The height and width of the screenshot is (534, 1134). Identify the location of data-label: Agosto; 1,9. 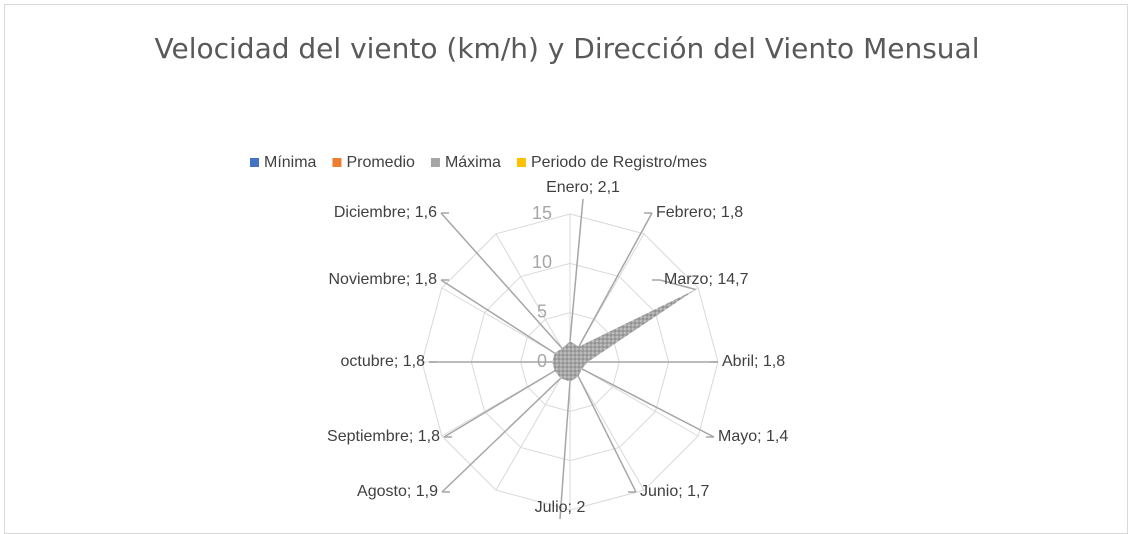
(397, 491).